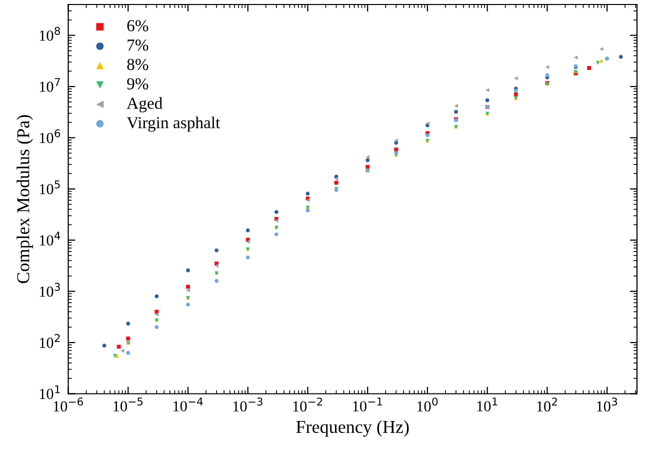  I want to click on x-axis-title: Frequency (Hz), so click(352, 428).